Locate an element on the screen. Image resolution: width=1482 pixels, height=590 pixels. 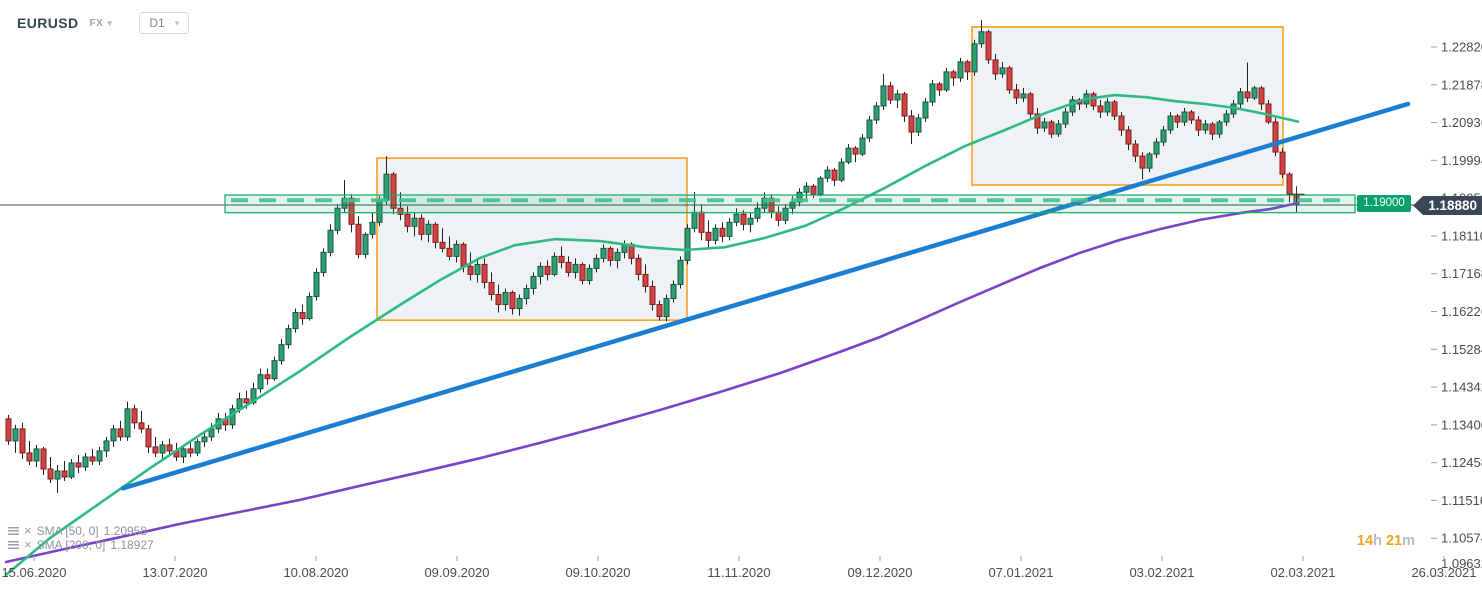
market-selector: FX ▾ is located at coordinates (101, 23).